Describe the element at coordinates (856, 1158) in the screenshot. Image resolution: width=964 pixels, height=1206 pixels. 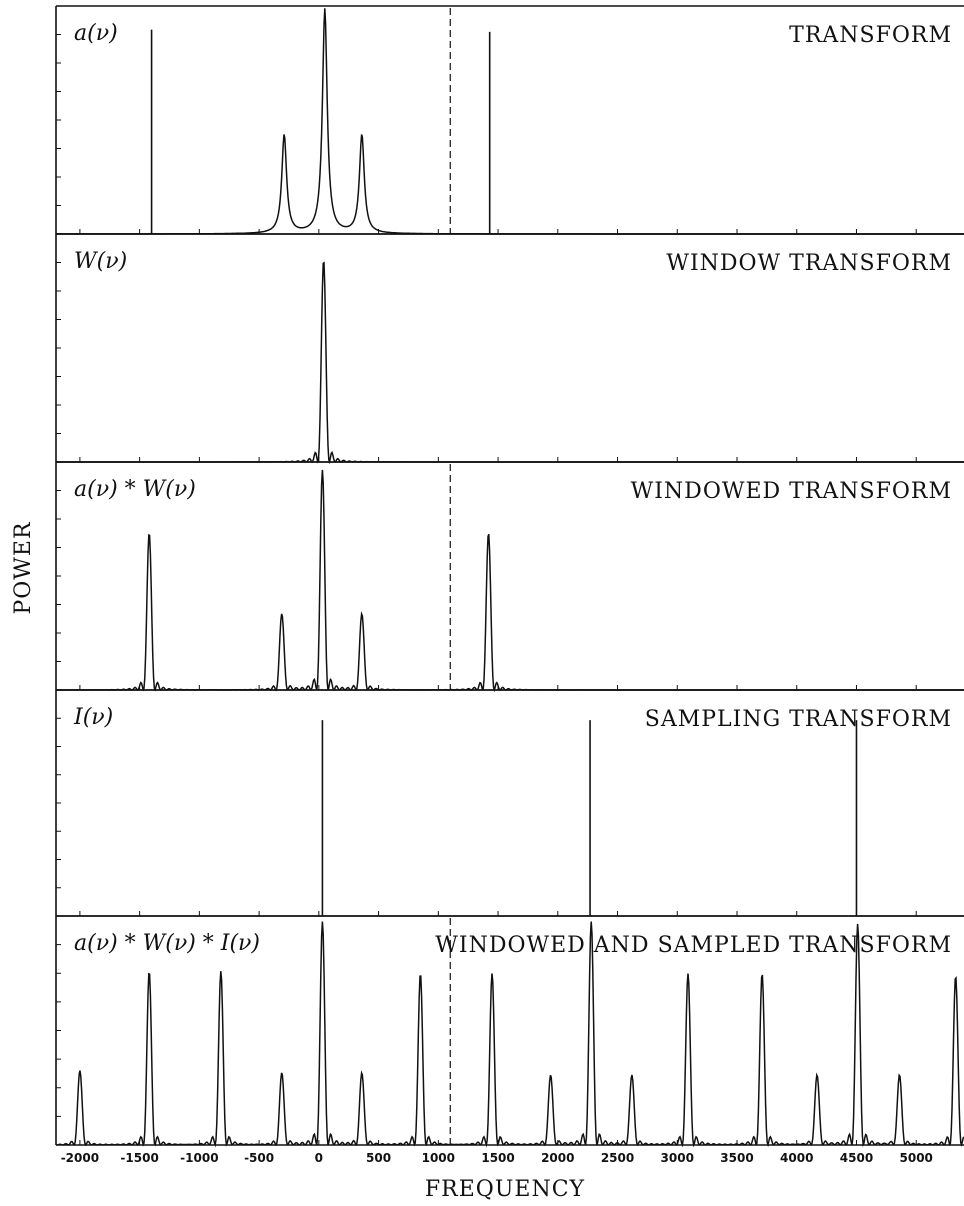
I see `x-tick-label: 4500` at that location.